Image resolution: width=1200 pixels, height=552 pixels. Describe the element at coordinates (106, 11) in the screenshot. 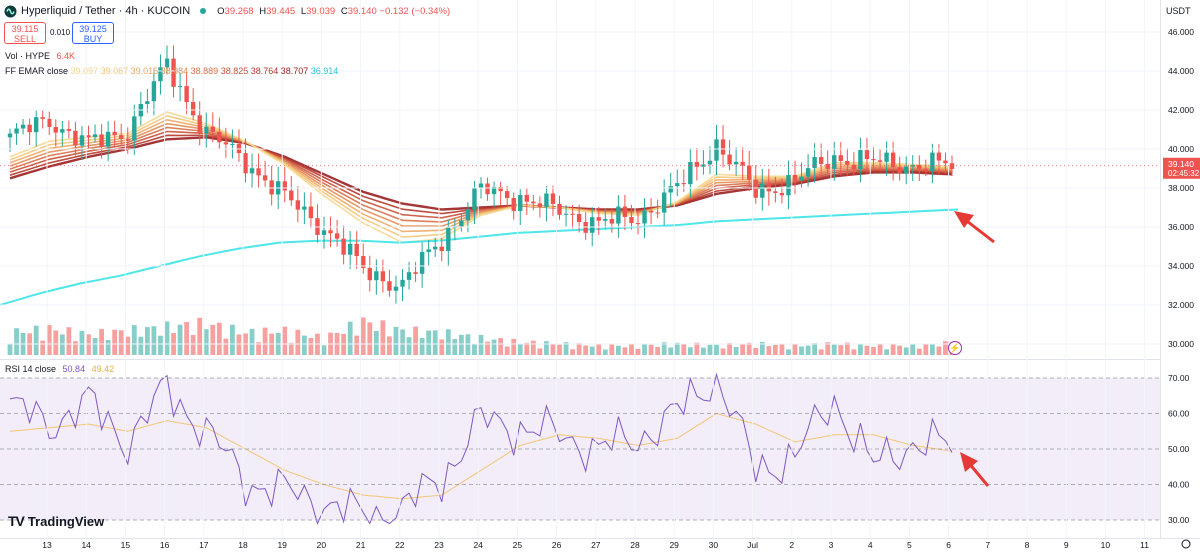

I see `symbol-title: Hyperliquid / Tether · 4h · KUCOIN` at that location.